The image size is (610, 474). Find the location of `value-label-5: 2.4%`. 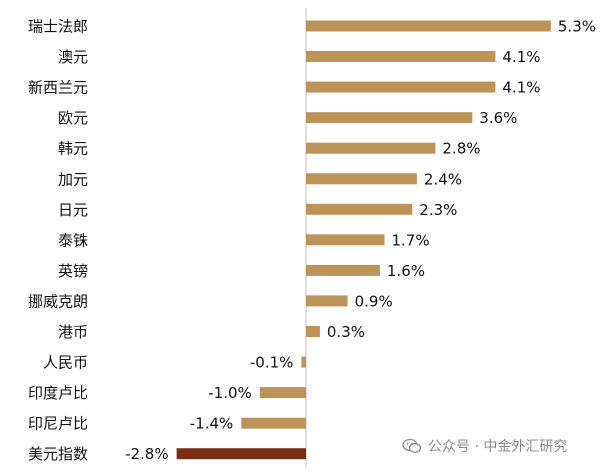

value-label-5: 2.4% is located at coordinates (443, 179).